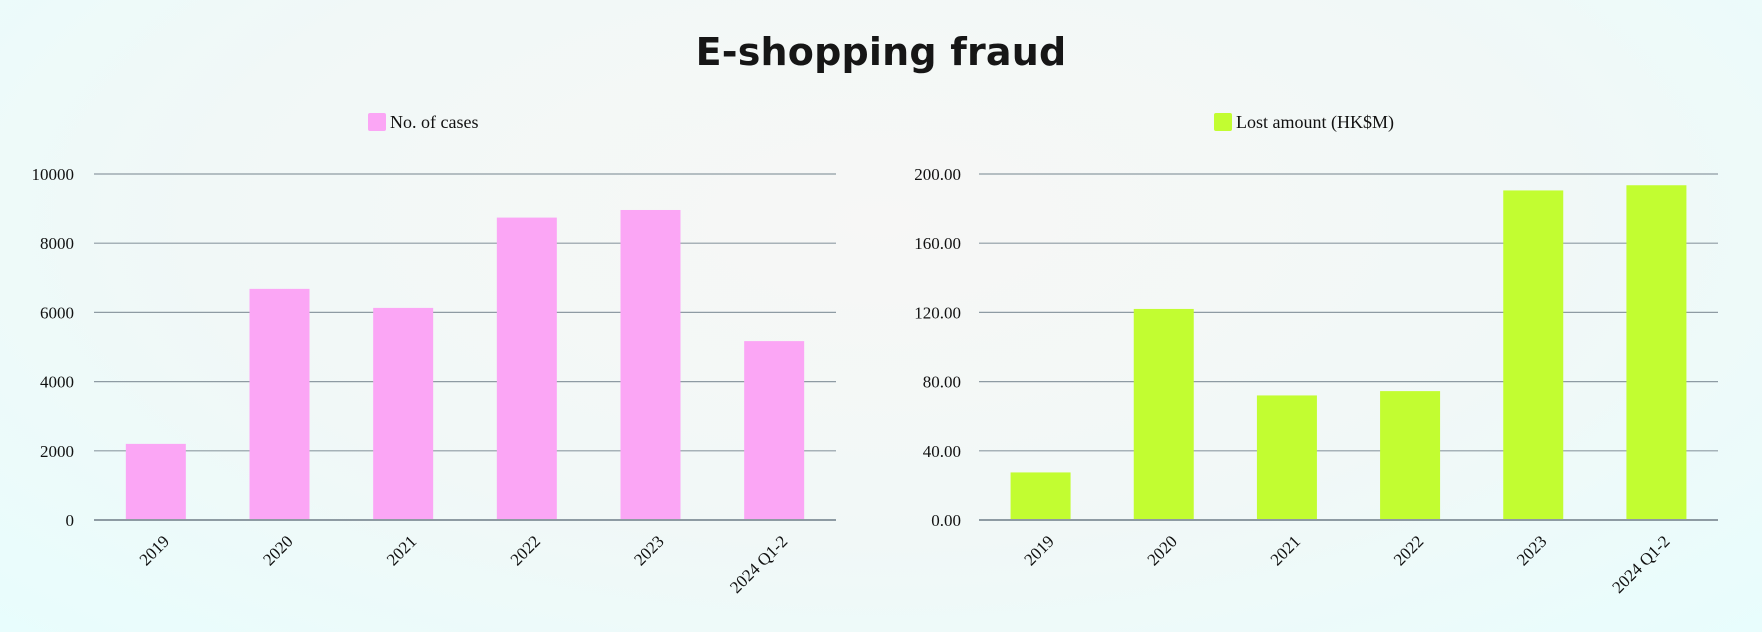 The height and width of the screenshot is (632, 1762). I want to click on lost-x-tick-label: 2024 Q1-2, so click(1640, 564).